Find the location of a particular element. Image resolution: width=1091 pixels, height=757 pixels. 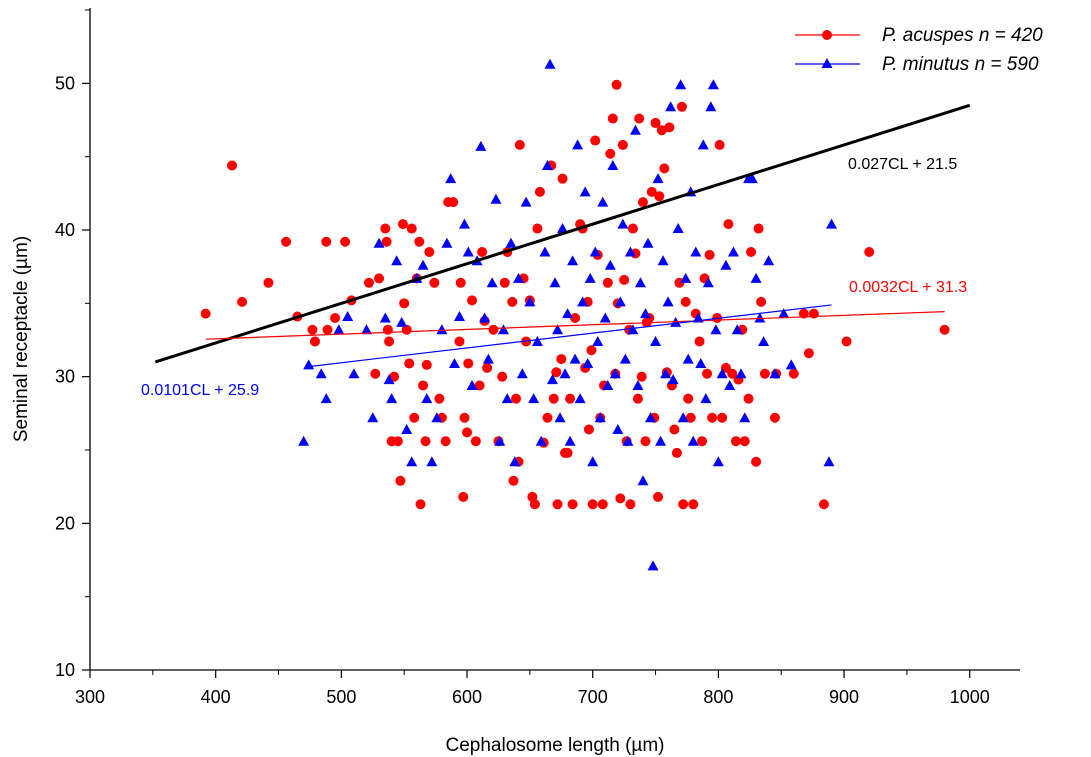

legend-label-minutus: P. minutus n = 590 is located at coordinates (960, 64).